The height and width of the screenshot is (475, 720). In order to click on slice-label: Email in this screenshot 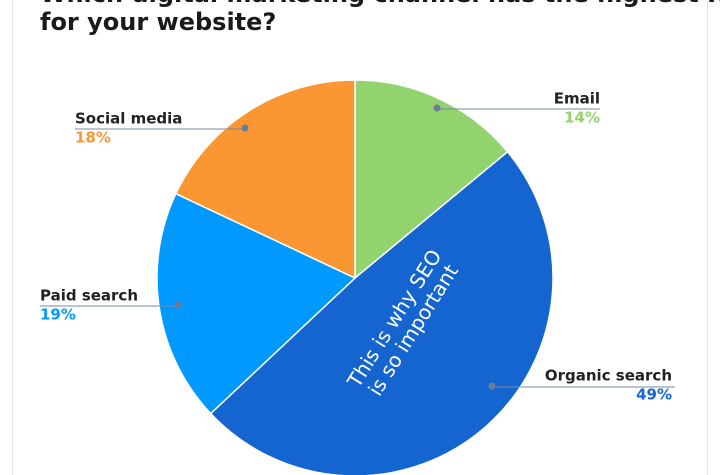, I will do `click(577, 99)`.